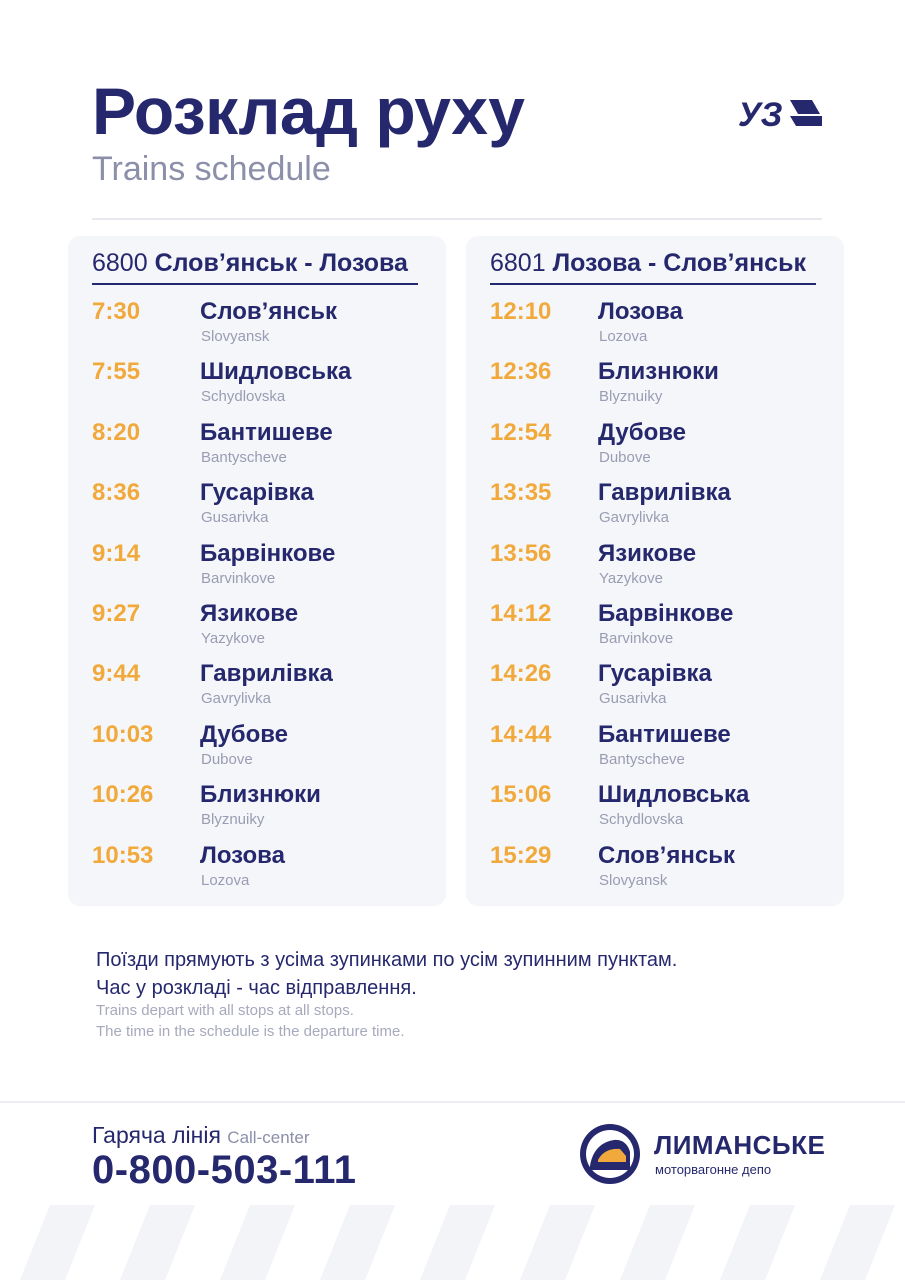 The width and height of the screenshot is (905, 1280). I want to click on stop-row: 8:36 Гусарівка Gusarivka, so click(259, 509).